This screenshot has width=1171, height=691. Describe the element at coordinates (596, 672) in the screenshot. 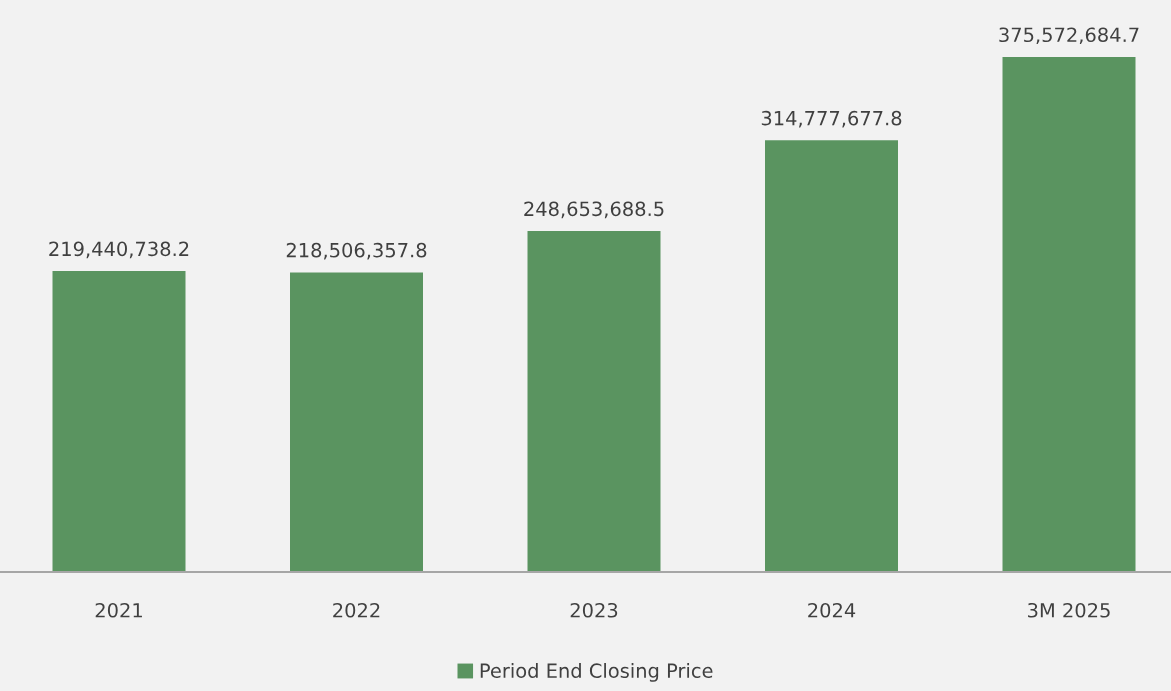

I see `legend-label: Period End Closing Price` at that location.